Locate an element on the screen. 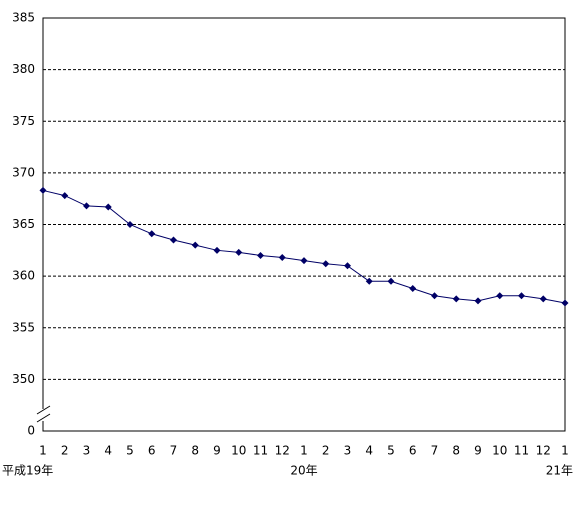 This screenshot has width=581, height=512. y-tick-label: 385 is located at coordinates (23, 18).